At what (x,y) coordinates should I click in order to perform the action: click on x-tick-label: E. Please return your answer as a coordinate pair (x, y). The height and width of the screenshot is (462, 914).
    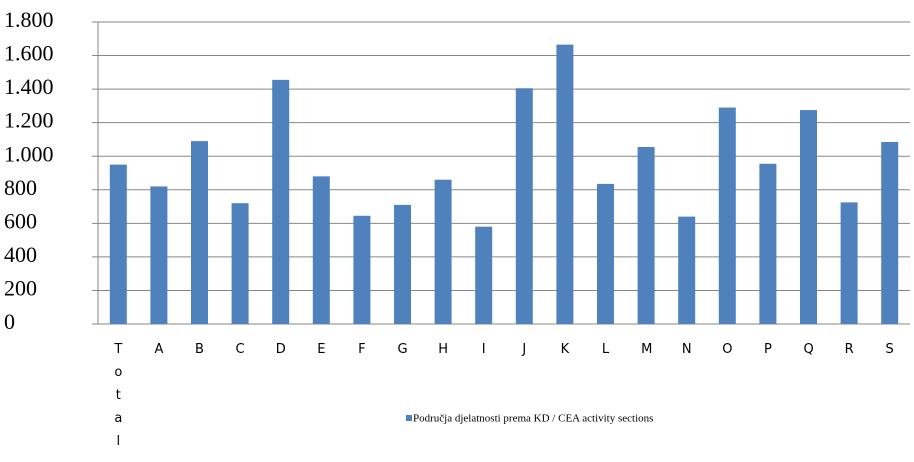
    Looking at the image, I should click on (321, 349).